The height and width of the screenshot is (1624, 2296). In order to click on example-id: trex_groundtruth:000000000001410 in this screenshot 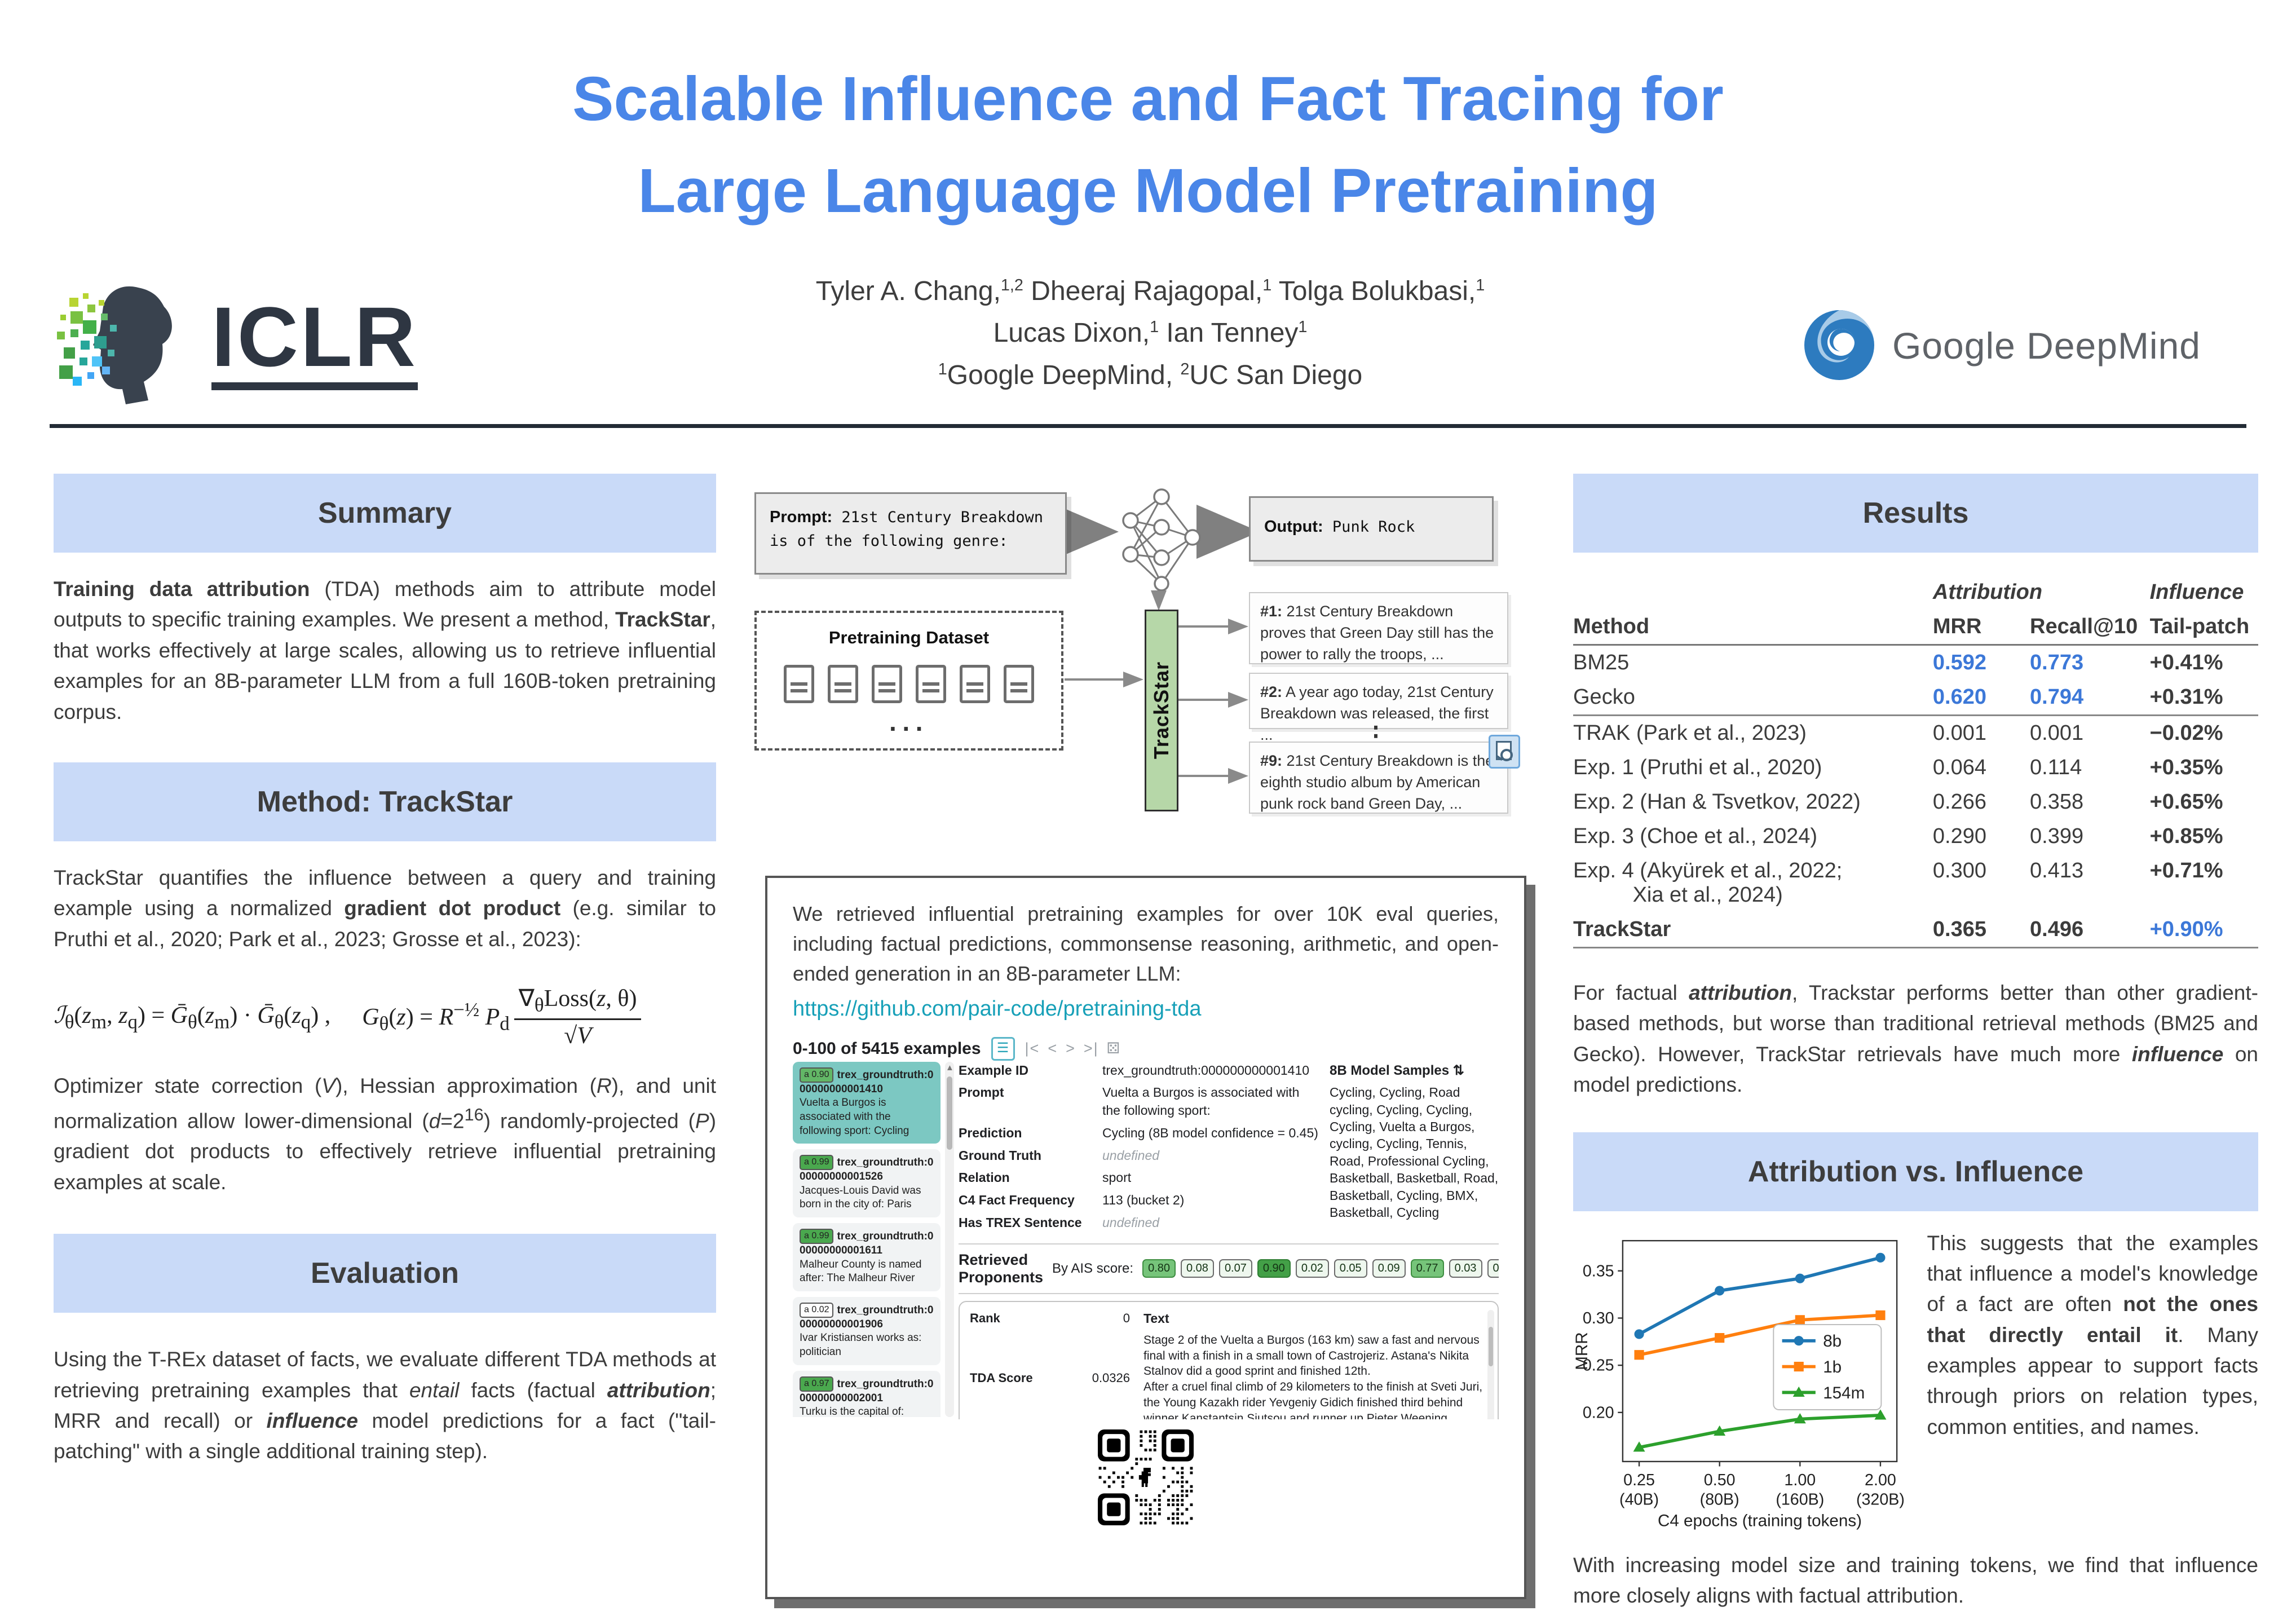, I will do `click(867, 1082)`.